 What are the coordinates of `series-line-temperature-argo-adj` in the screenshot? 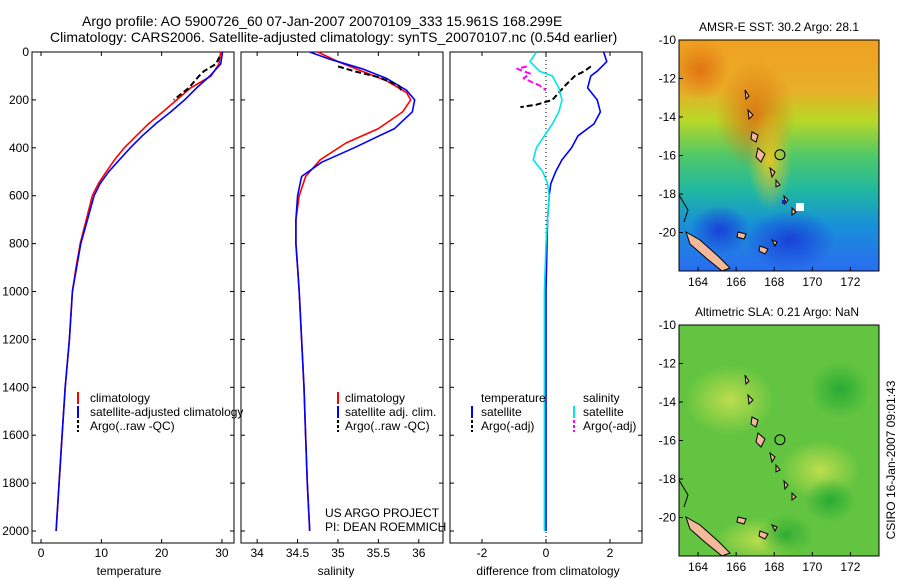 It's located at (556, 87).